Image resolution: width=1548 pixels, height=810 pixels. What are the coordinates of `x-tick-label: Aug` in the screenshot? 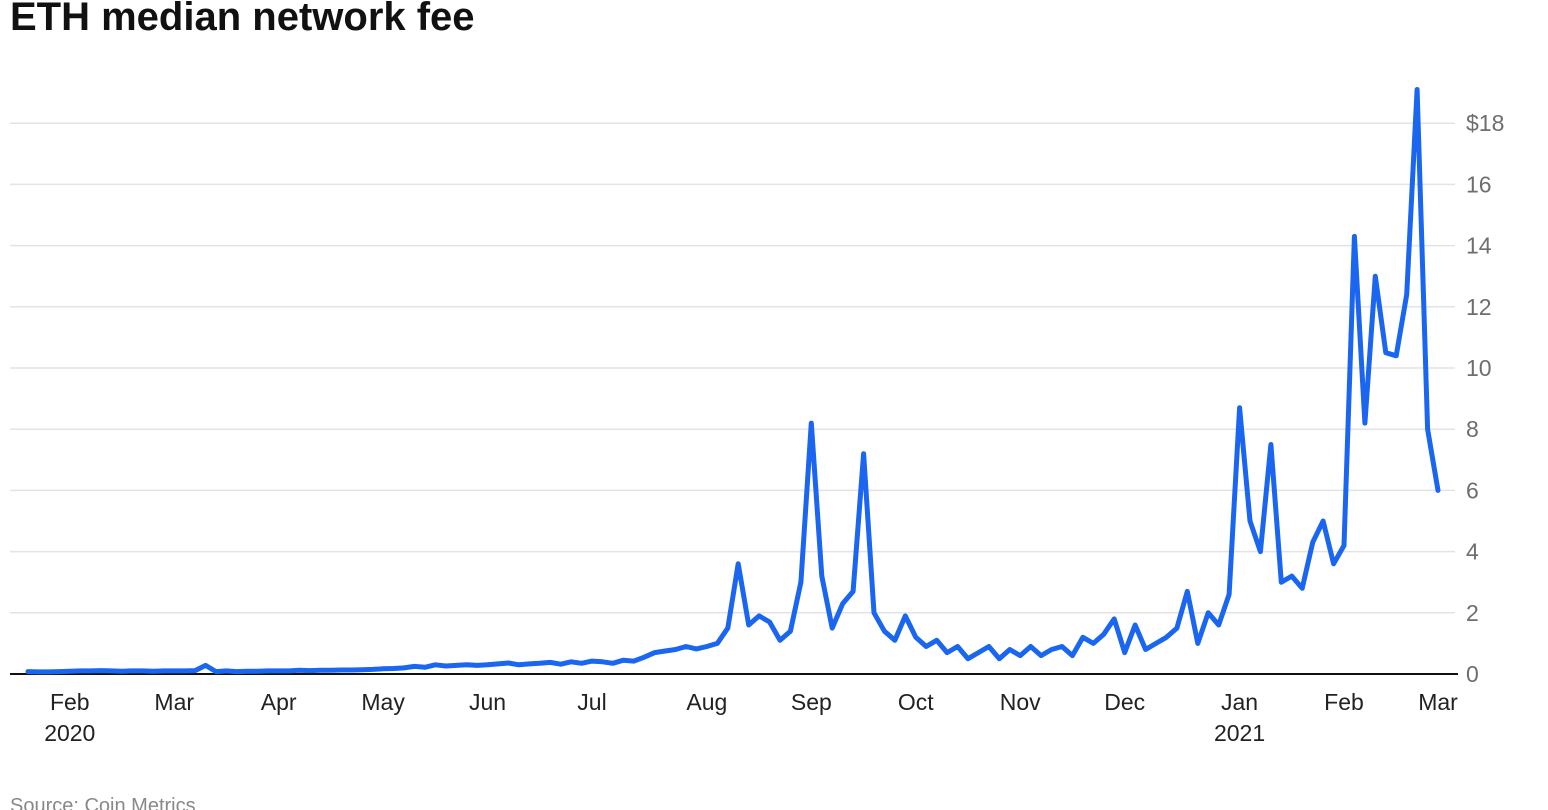 It's located at (706, 702).